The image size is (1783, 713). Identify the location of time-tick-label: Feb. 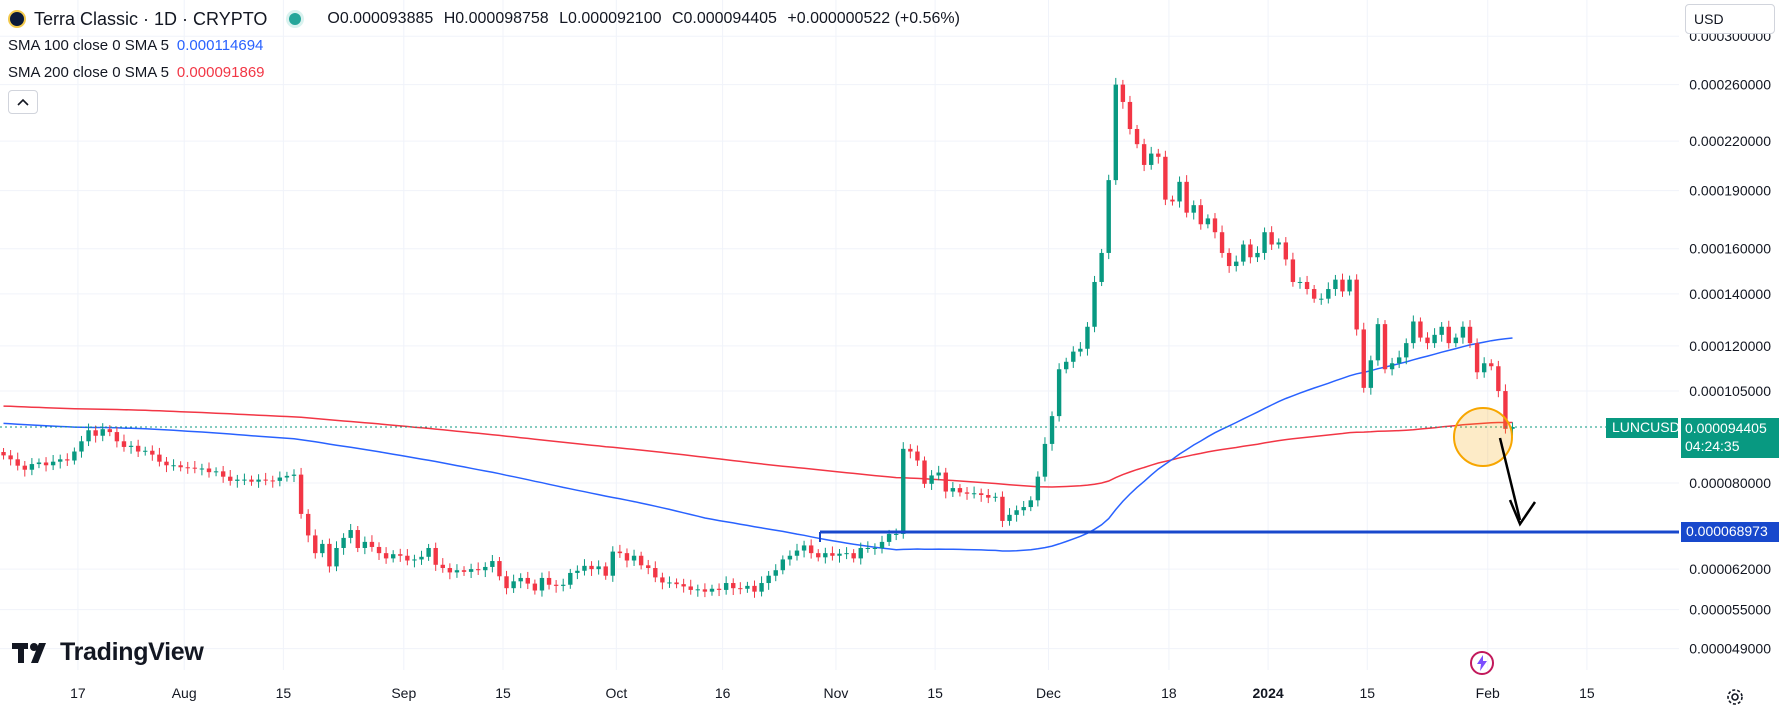
(1488, 693).